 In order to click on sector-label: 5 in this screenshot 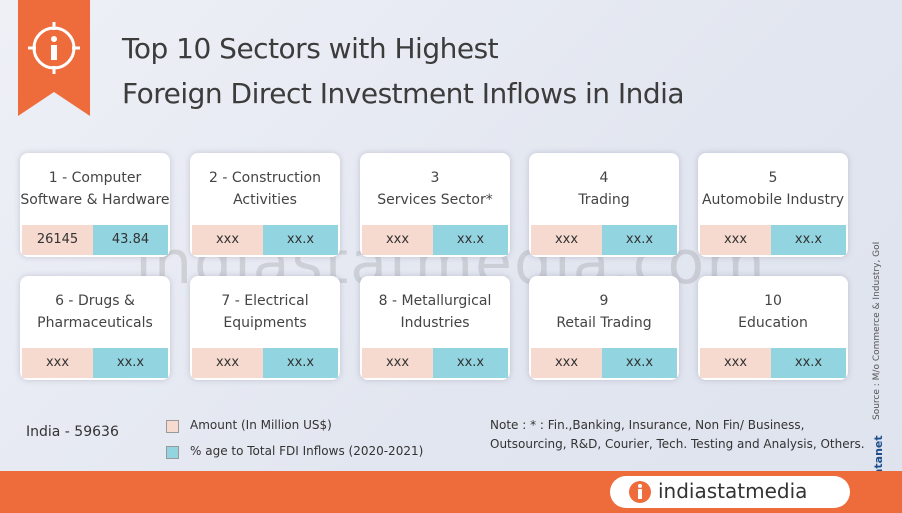, I will do `click(773, 178)`.